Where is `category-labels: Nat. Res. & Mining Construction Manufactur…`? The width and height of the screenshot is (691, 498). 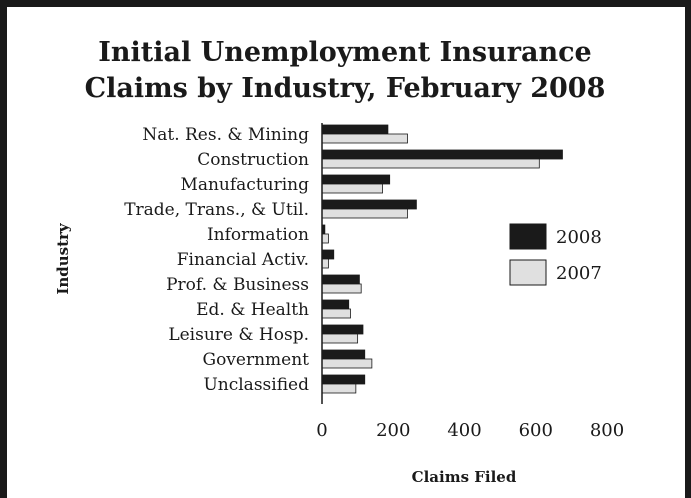
category-labels: Nat. Res. & Mining Construction Manufactur… is located at coordinates (216, 260).